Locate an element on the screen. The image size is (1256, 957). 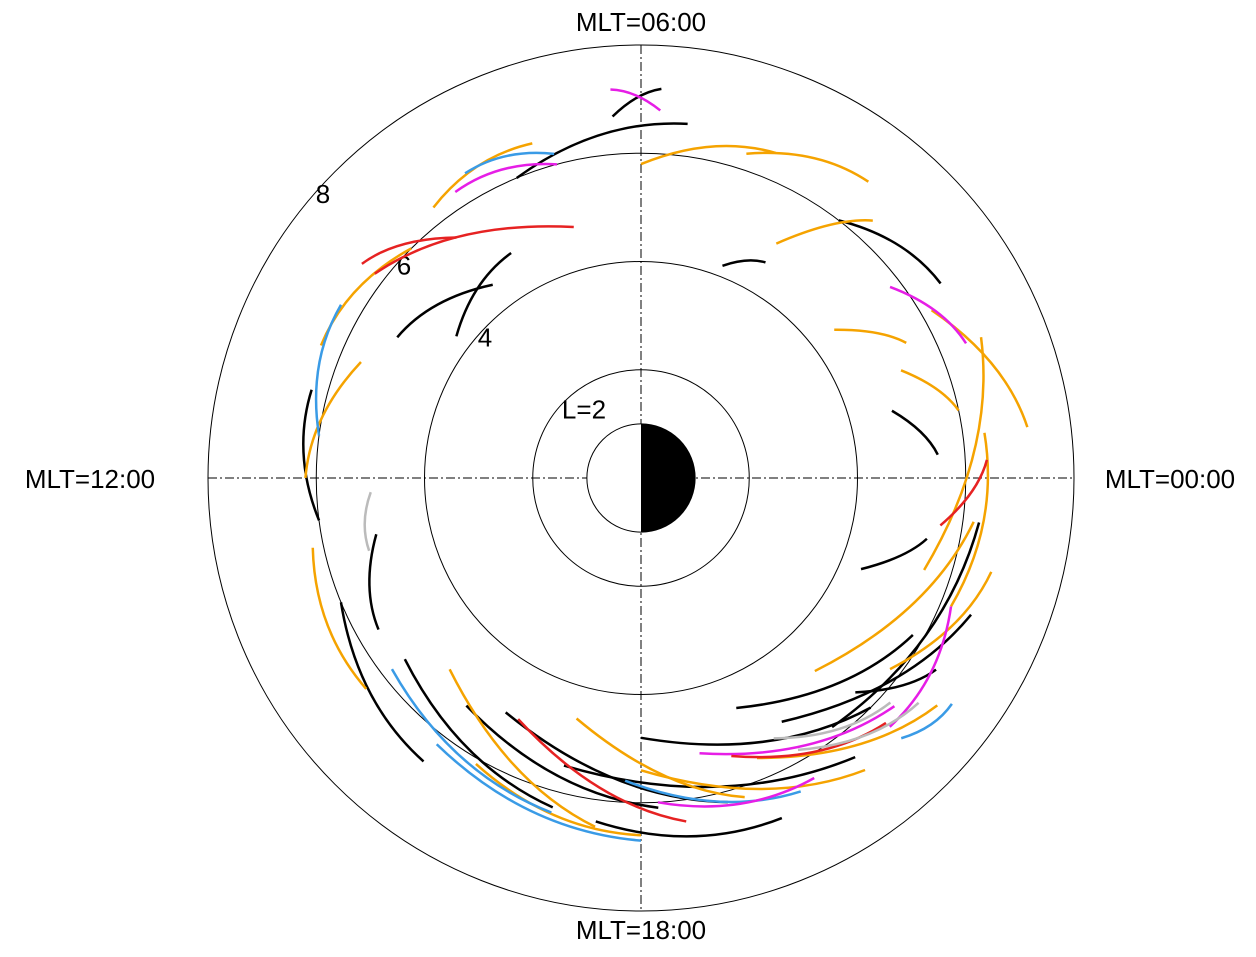
angle-label-bottom: MLT=18:00 is located at coordinates (641, 930).